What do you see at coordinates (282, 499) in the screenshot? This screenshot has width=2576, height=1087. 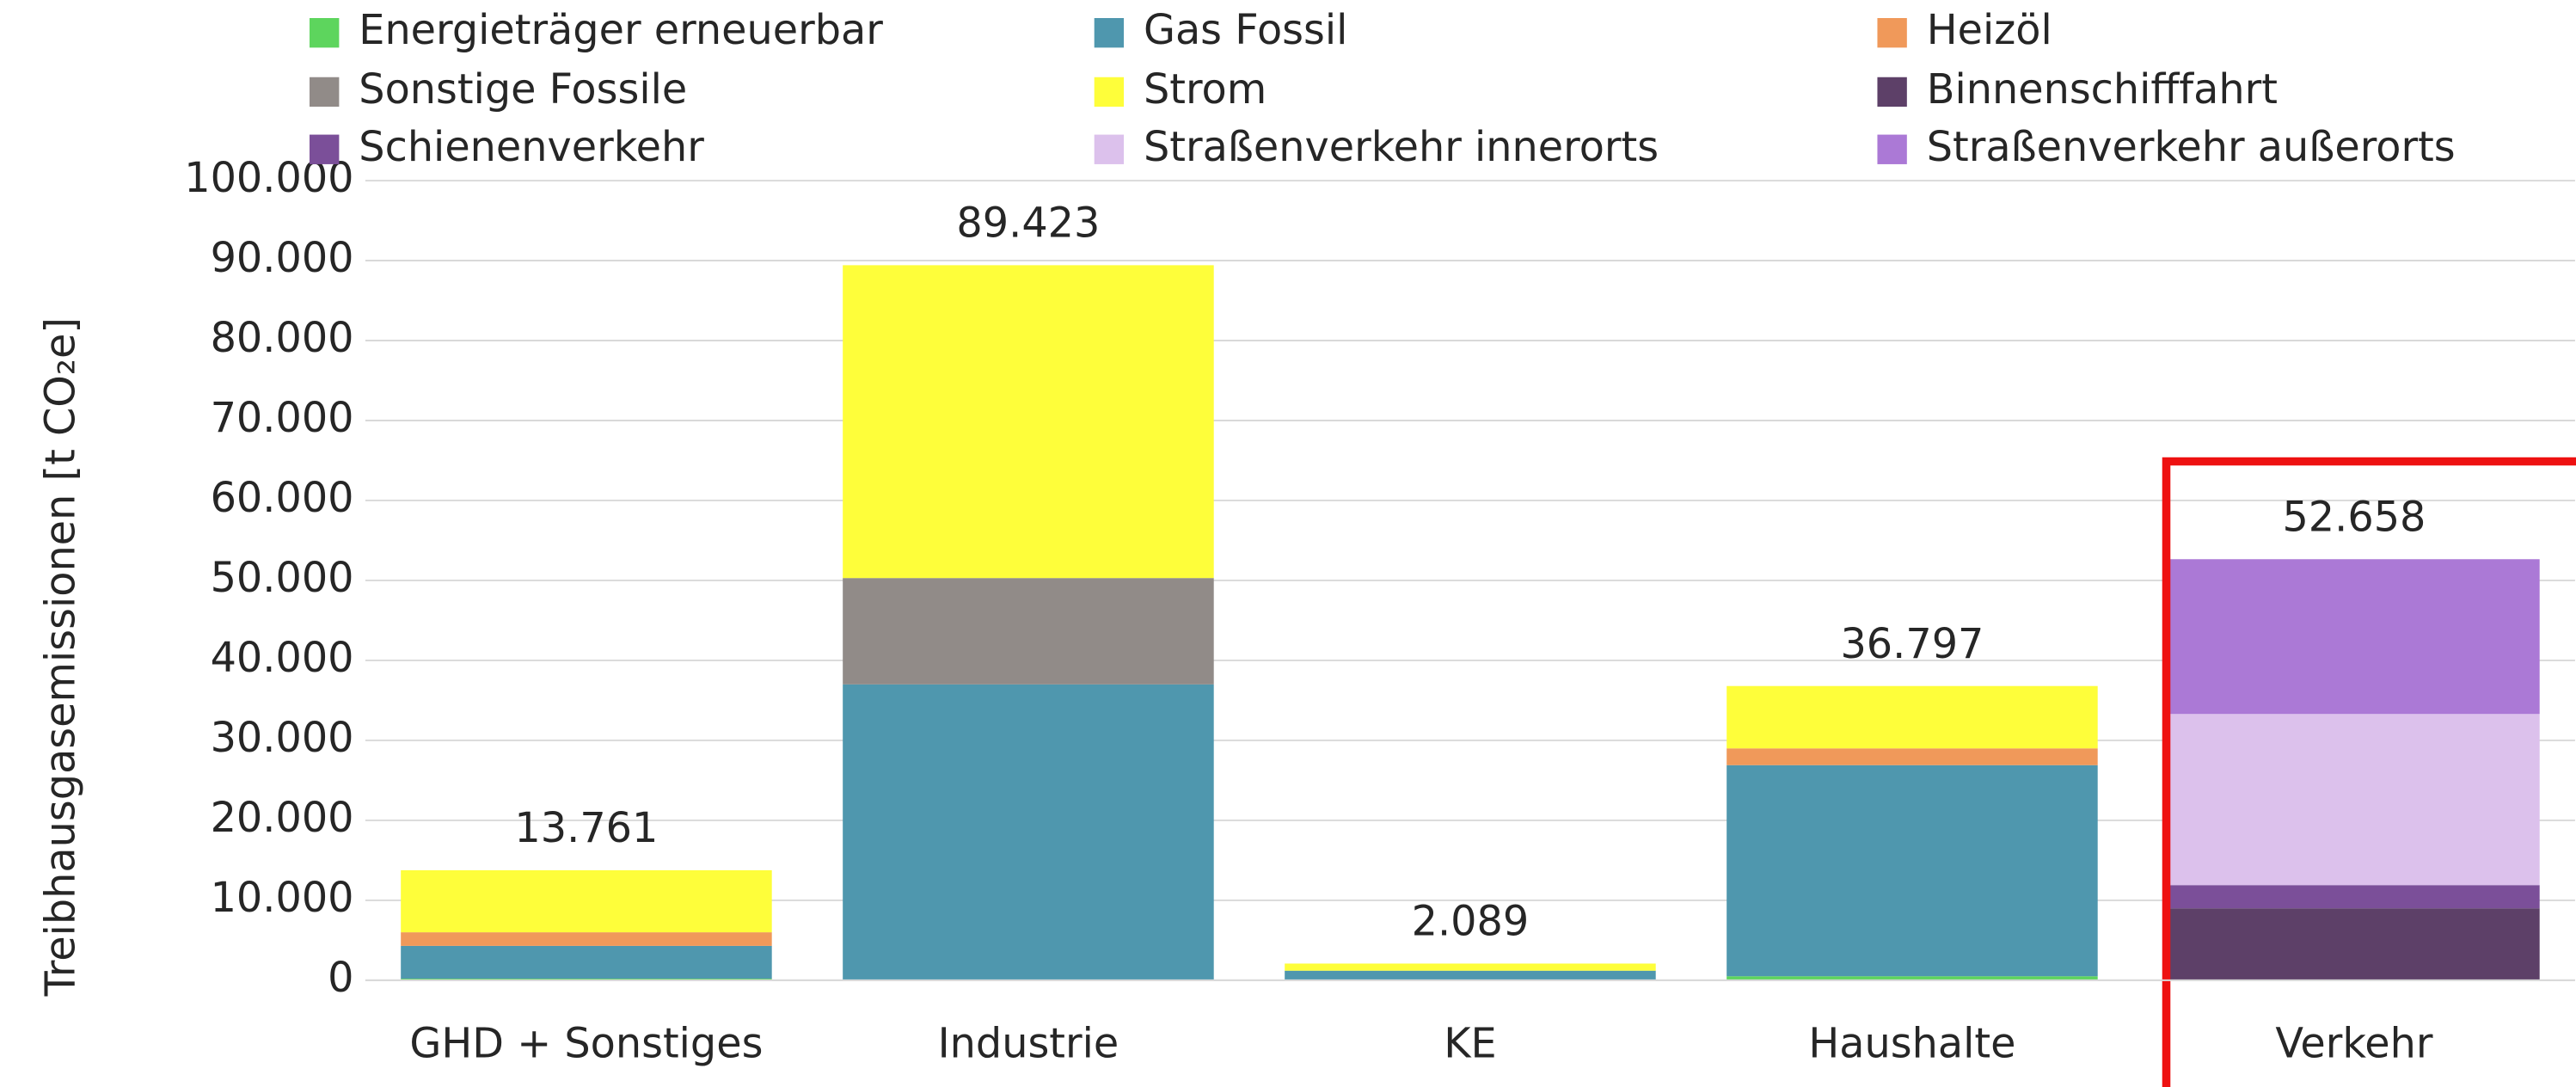 I see `y-tick-label: 60.000` at bounding box center [282, 499].